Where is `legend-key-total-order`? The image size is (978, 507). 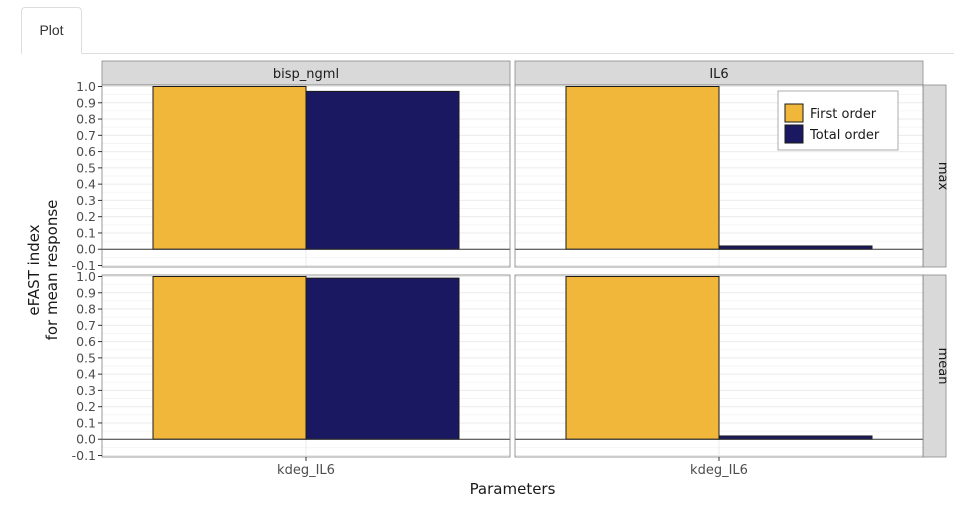
legend-key-total-order is located at coordinates (794, 134).